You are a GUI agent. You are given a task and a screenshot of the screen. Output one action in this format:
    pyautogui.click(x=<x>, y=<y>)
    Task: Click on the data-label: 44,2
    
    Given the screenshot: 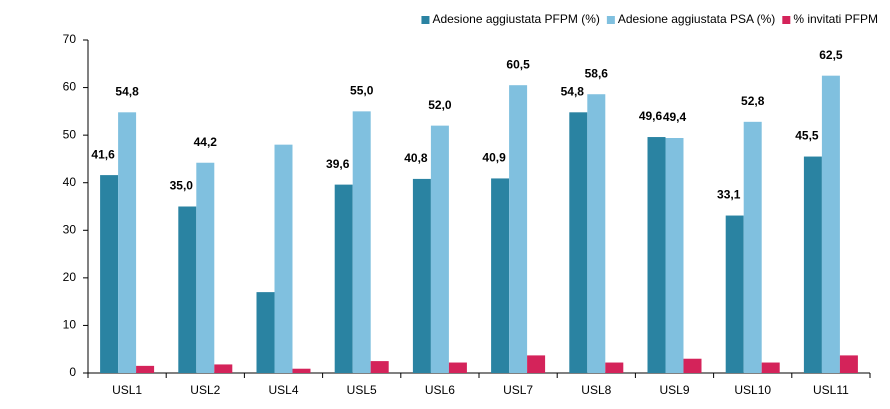 What is the action you would take?
    pyautogui.click(x=206, y=142)
    